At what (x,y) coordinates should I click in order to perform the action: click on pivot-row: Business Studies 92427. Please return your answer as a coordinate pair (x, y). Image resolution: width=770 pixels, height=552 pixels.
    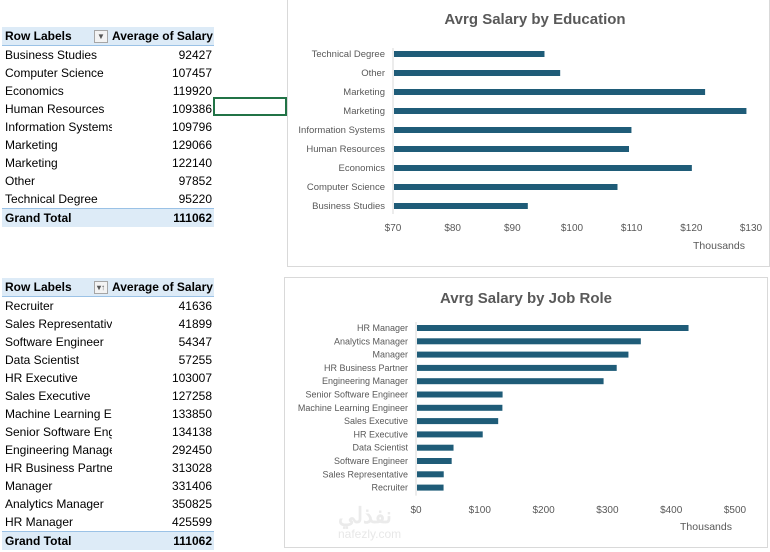
    Looking at the image, I should click on (108, 55).